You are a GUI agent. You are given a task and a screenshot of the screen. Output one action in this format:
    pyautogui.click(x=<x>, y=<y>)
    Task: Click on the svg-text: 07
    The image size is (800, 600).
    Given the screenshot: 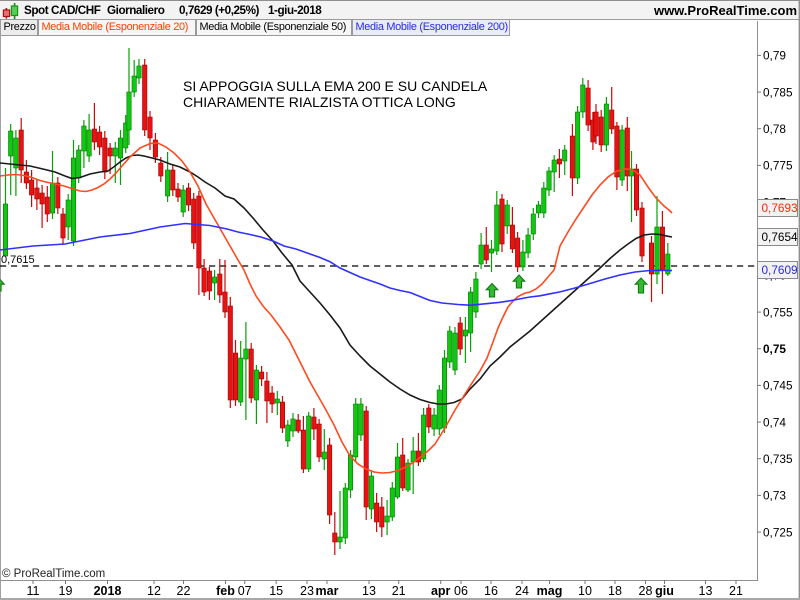 What is the action you would take?
    pyautogui.click(x=245, y=591)
    